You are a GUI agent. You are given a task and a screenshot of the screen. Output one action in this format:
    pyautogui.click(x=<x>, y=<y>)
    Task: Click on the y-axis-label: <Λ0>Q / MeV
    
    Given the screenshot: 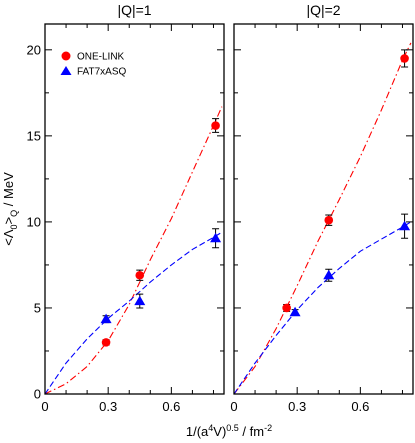 What is the action you would take?
    pyautogui.click(x=10, y=209)
    